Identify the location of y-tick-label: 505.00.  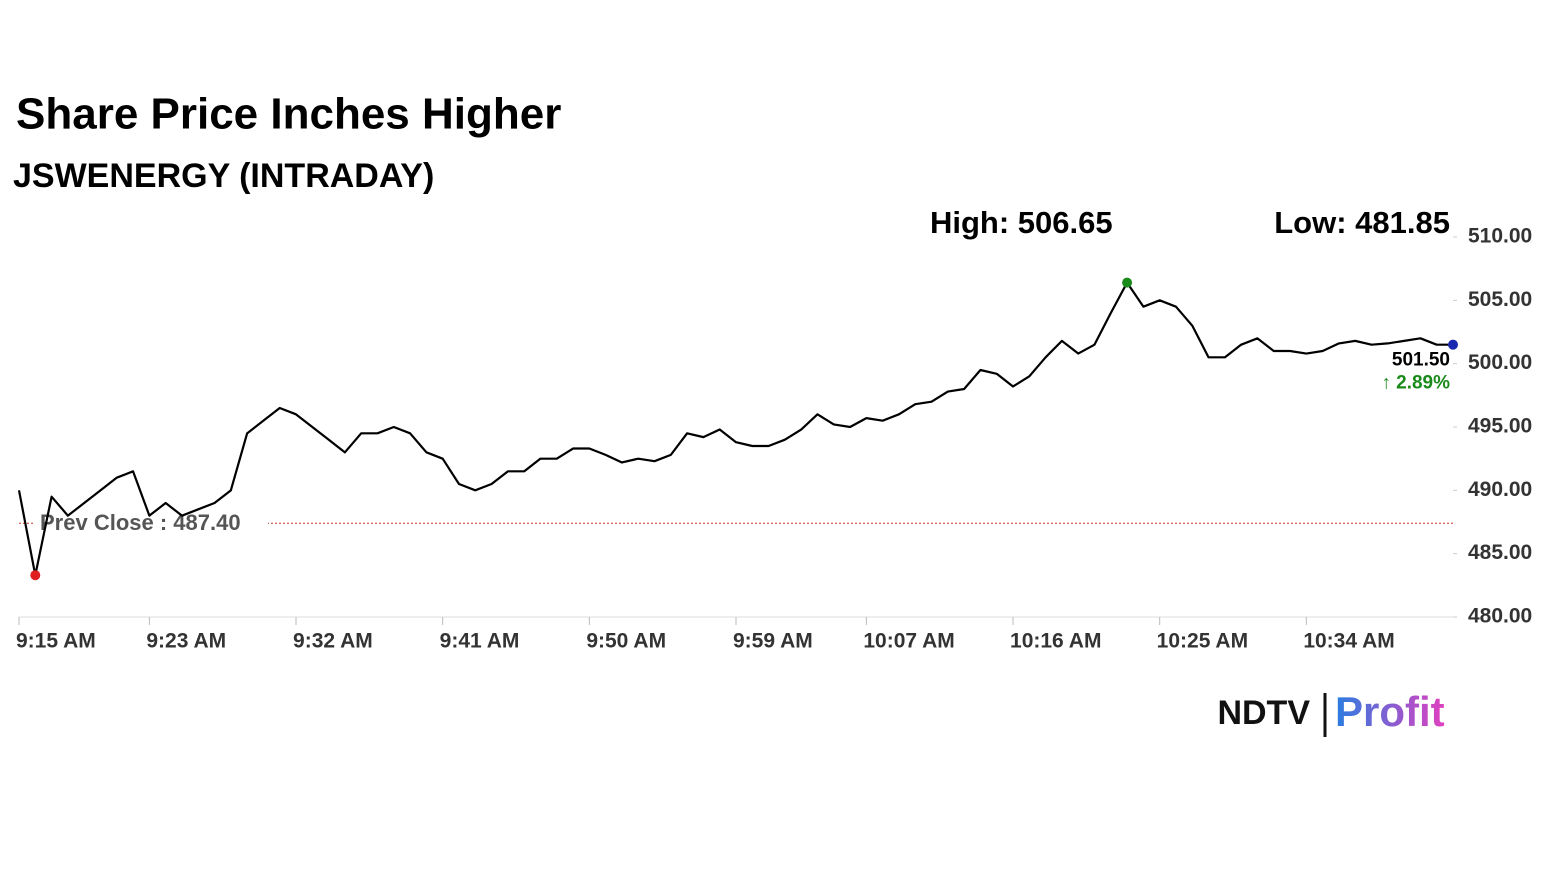
(1500, 299).